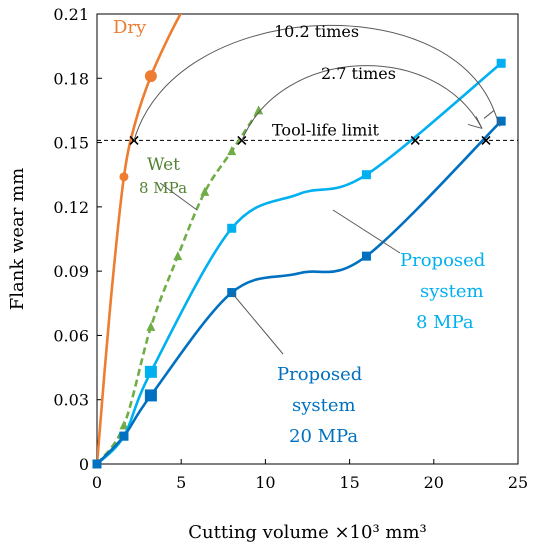  Describe the element at coordinates (17, 239) in the screenshot. I see `y-axis-label: Flank wear mm` at that location.